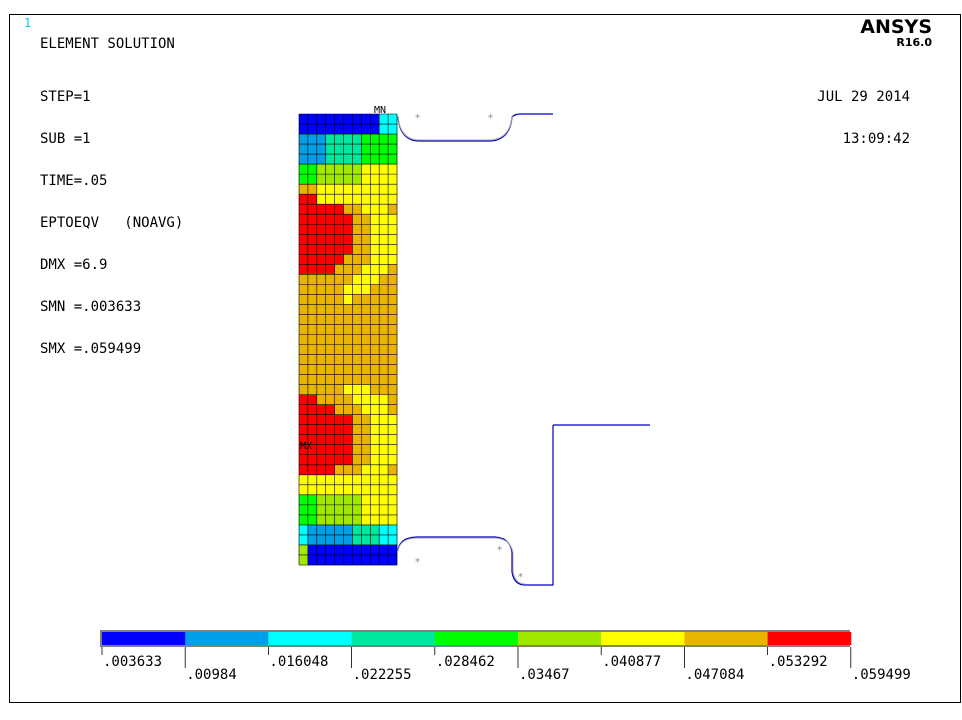 Image resolution: width=962 pixels, height=720 pixels. What do you see at coordinates (876, 139) in the screenshot?
I see `time-text: 13:09:42` at bounding box center [876, 139].